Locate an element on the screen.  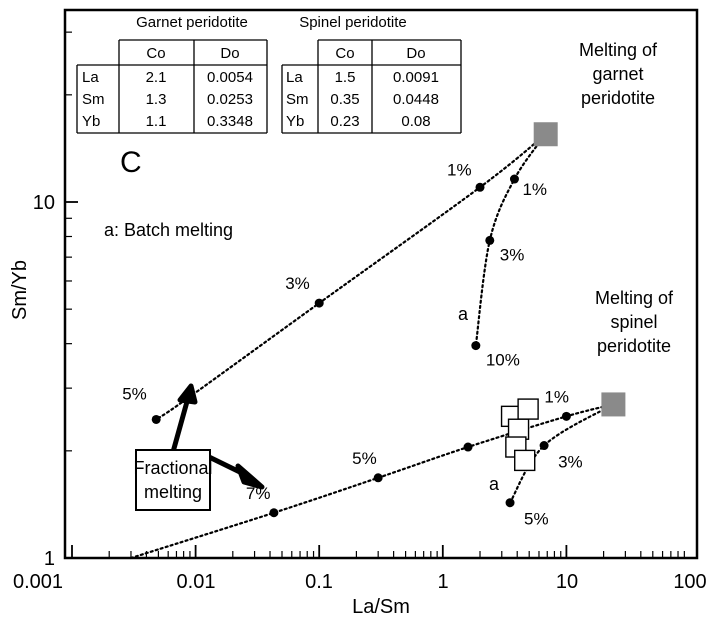
x-tick-label: 1 is located at coordinates (442, 582).